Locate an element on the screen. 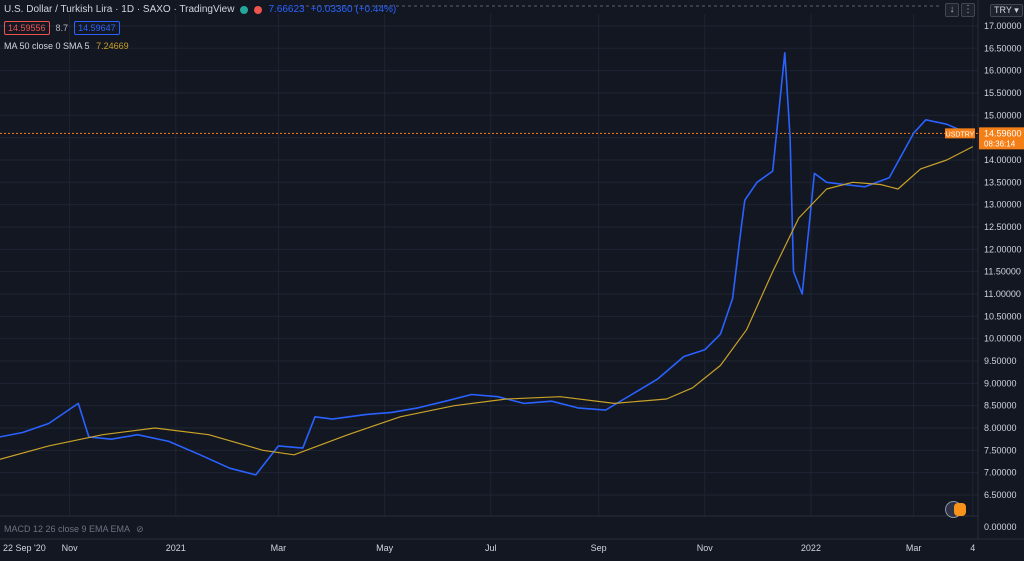 The height and width of the screenshot is (561, 1024). order-panel: 14.59556 8.7 14.59647 is located at coordinates (62, 28).